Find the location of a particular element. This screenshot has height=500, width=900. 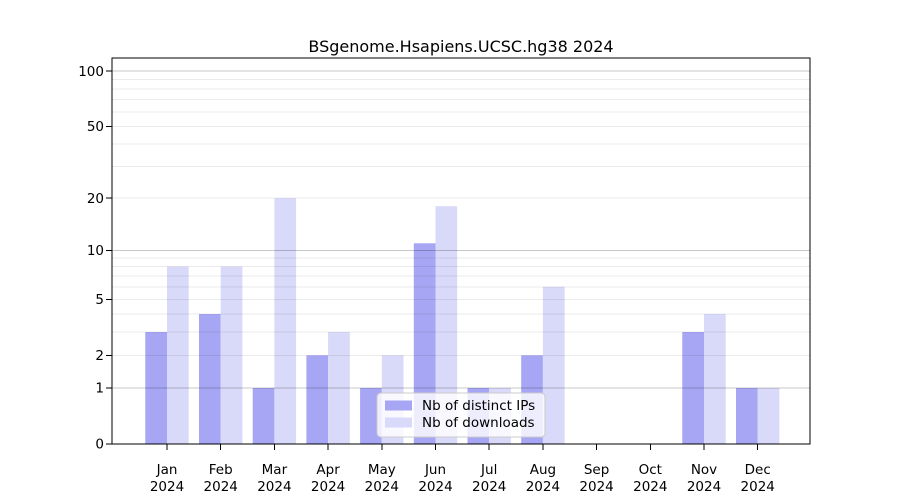

y-tick-label: 0 is located at coordinates (99, 445).